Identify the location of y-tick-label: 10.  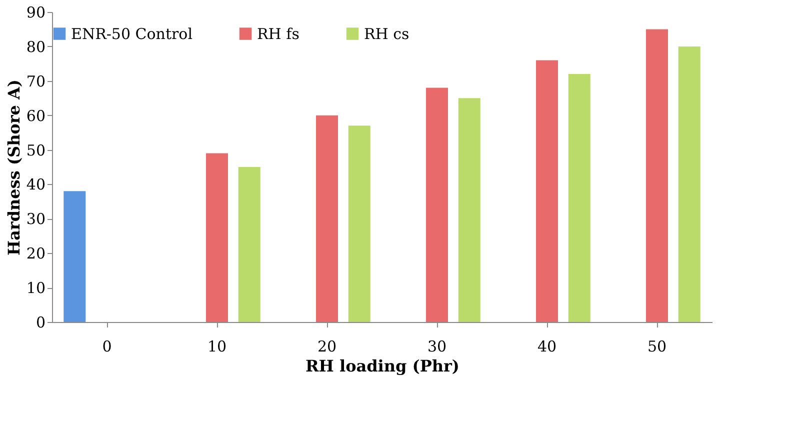
(36, 288).